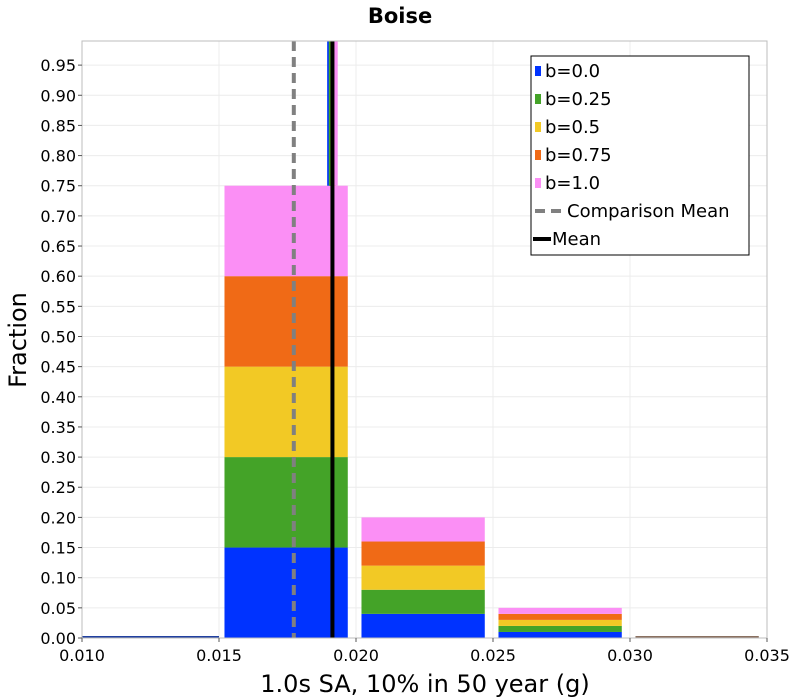  Describe the element at coordinates (219, 655) in the screenshot. I see `x-tick-label: 0.015` at that location.